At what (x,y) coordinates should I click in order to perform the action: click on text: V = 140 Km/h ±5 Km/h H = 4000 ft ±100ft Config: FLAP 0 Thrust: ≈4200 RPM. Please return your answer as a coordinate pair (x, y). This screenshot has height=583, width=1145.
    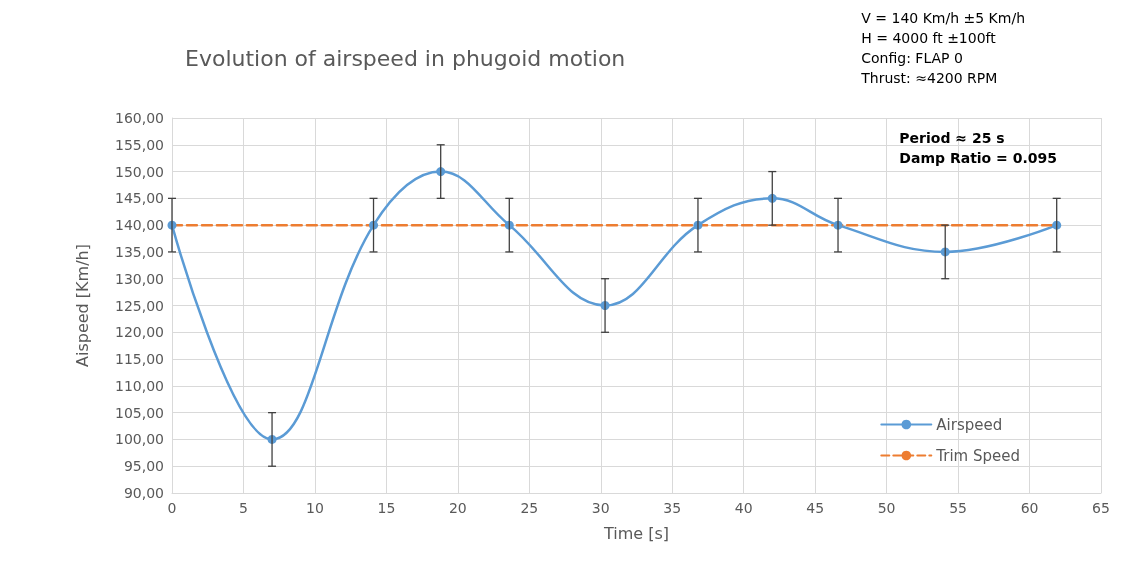
    Looking at the image, I should click on (942, 48).